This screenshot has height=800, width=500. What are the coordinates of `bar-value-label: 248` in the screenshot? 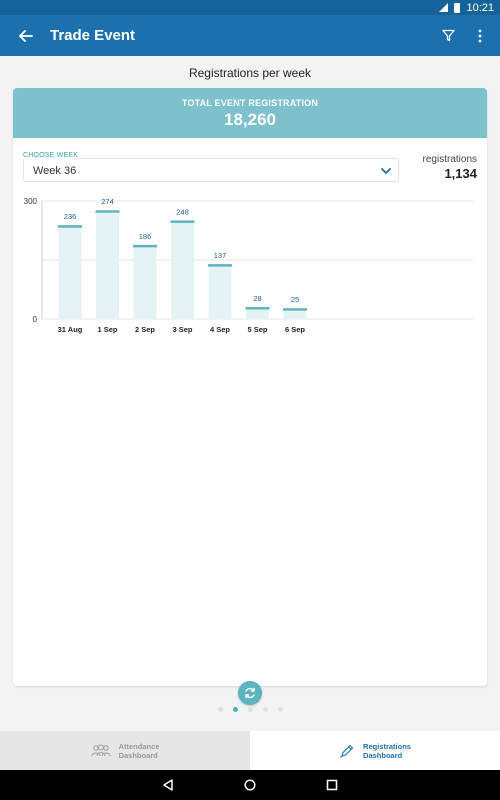 It's located at (182, 211).